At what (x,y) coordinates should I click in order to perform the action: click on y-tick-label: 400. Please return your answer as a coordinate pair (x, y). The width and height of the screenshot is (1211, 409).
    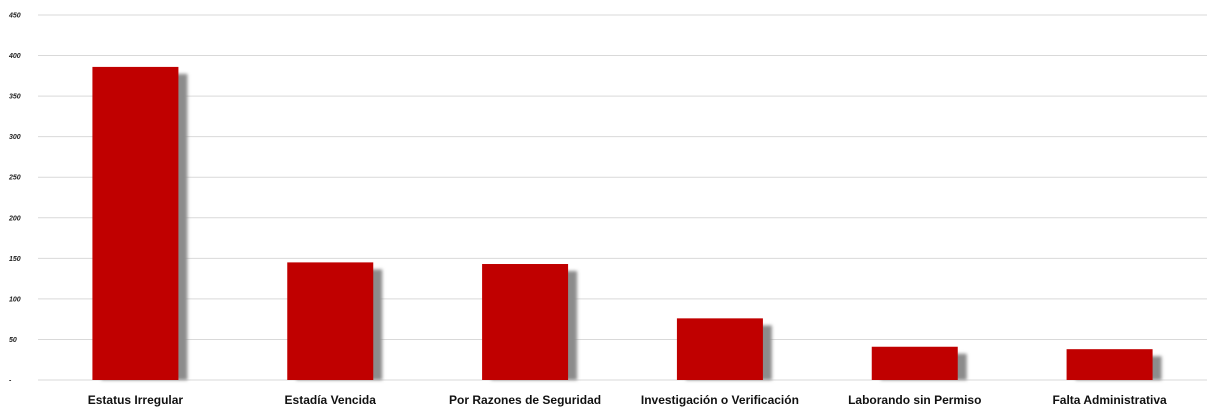
    Looking at the image, I should click on (14, 56).